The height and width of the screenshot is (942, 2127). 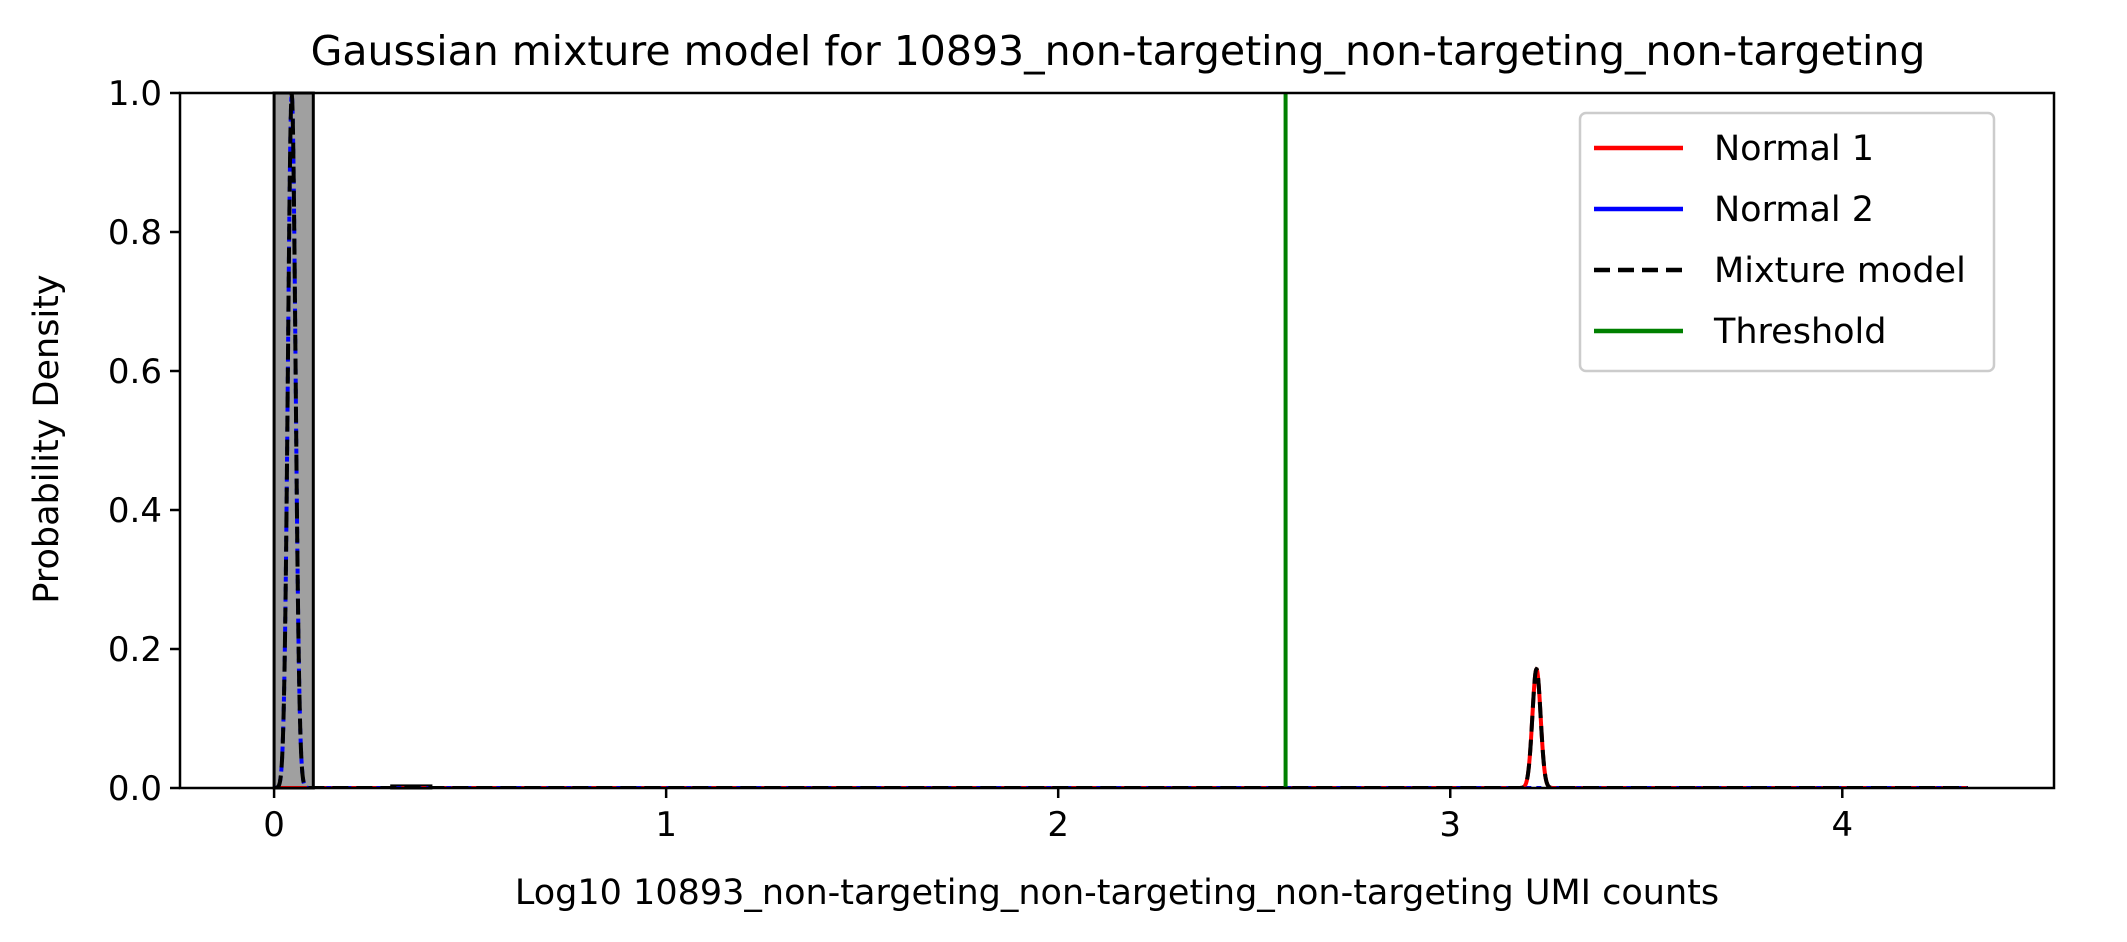 I want to click on legend-label-normal-2: Normal 2, so click(x=1794, y=210).